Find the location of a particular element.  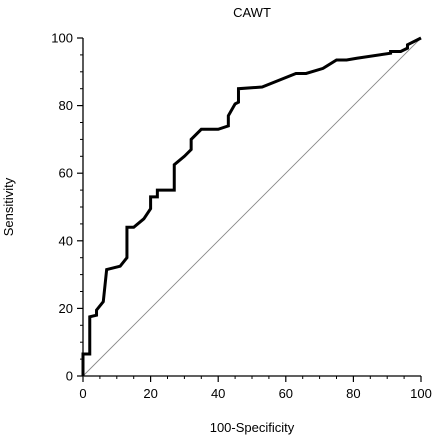

y-tick-label: 20 is located at coordinates (66, 308).